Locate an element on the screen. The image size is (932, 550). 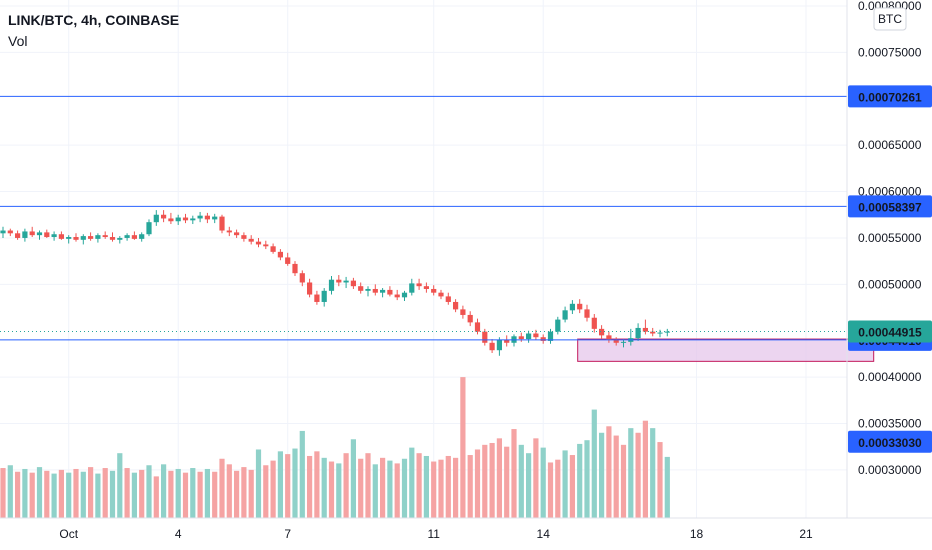
currency-badge: BTC is located at coordinates (890, 19).